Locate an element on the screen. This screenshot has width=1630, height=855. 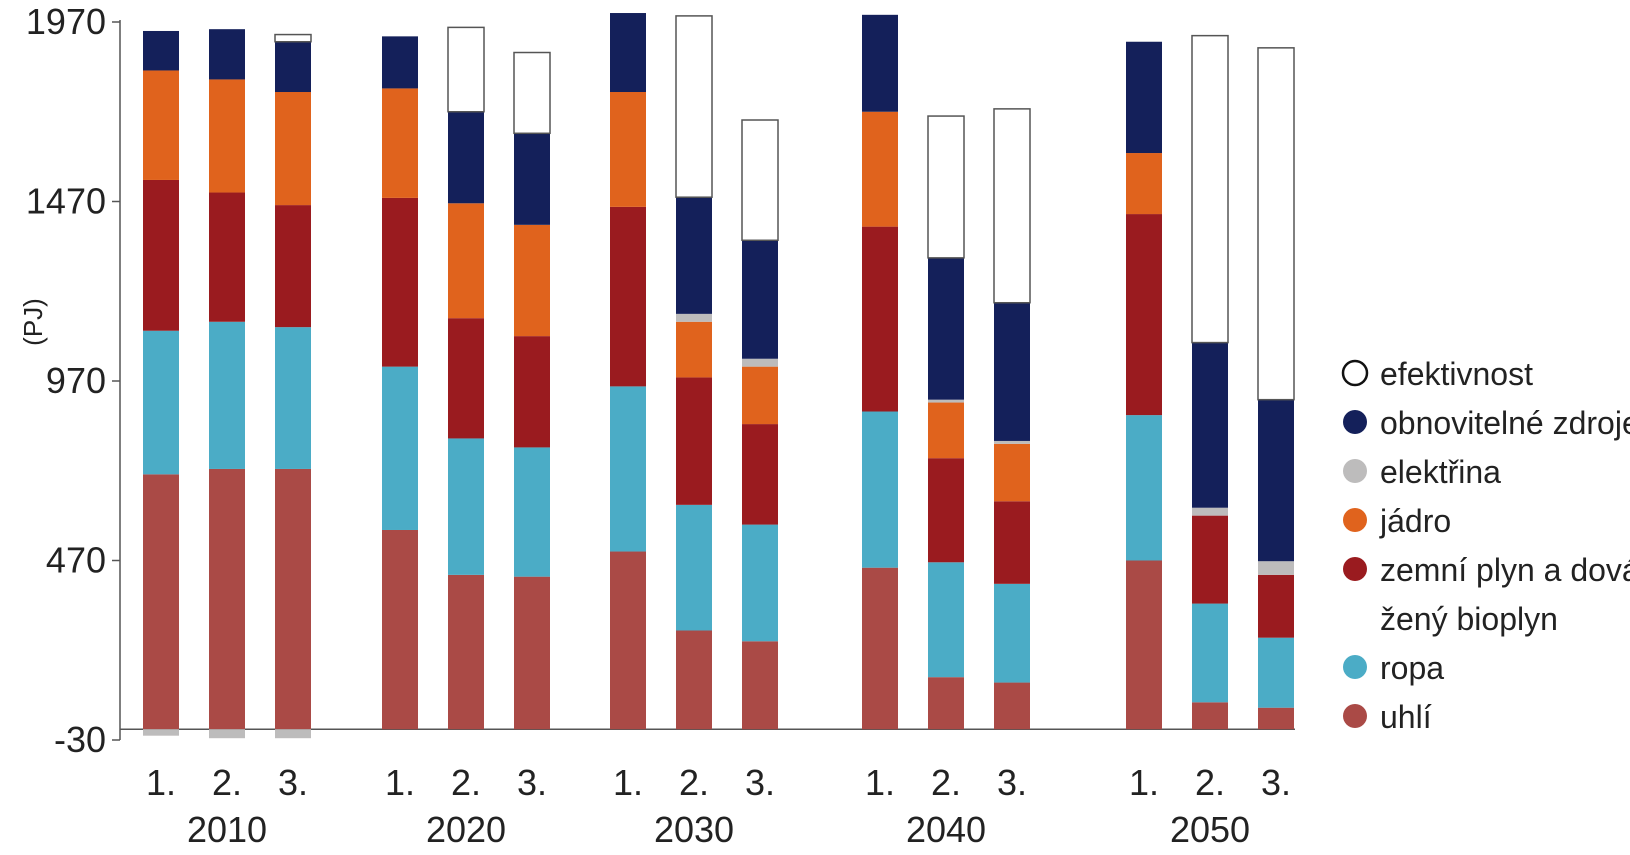
y-tick-label: 970 is located at coordinates (76, 380).